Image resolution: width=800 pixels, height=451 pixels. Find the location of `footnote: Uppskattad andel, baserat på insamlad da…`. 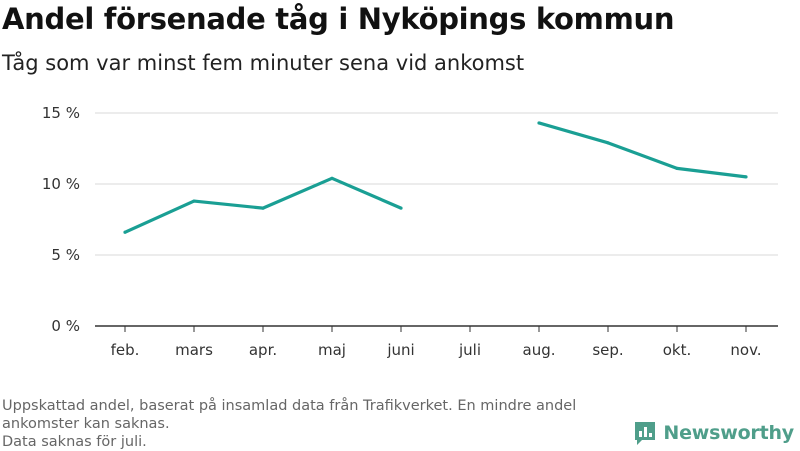

footnote: Uppskattad andel, baserat på insamlad da… is located at coordinates (322, 424).